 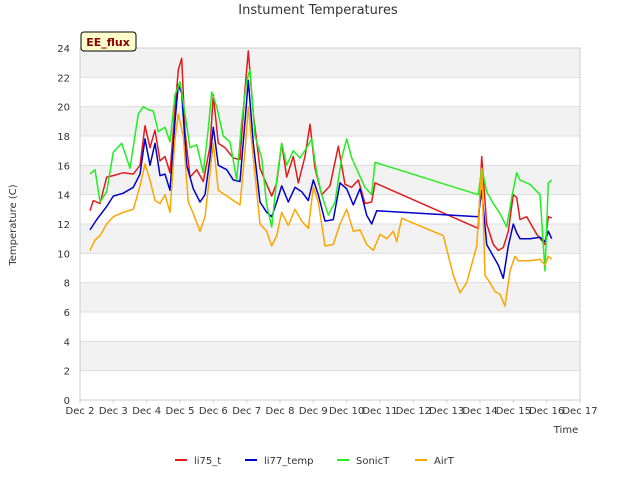 What do you see at coordinates (313, 411) in the screenshot?
I see `x-tick-label-9: Dec 9` at bounding box center [313, 411].